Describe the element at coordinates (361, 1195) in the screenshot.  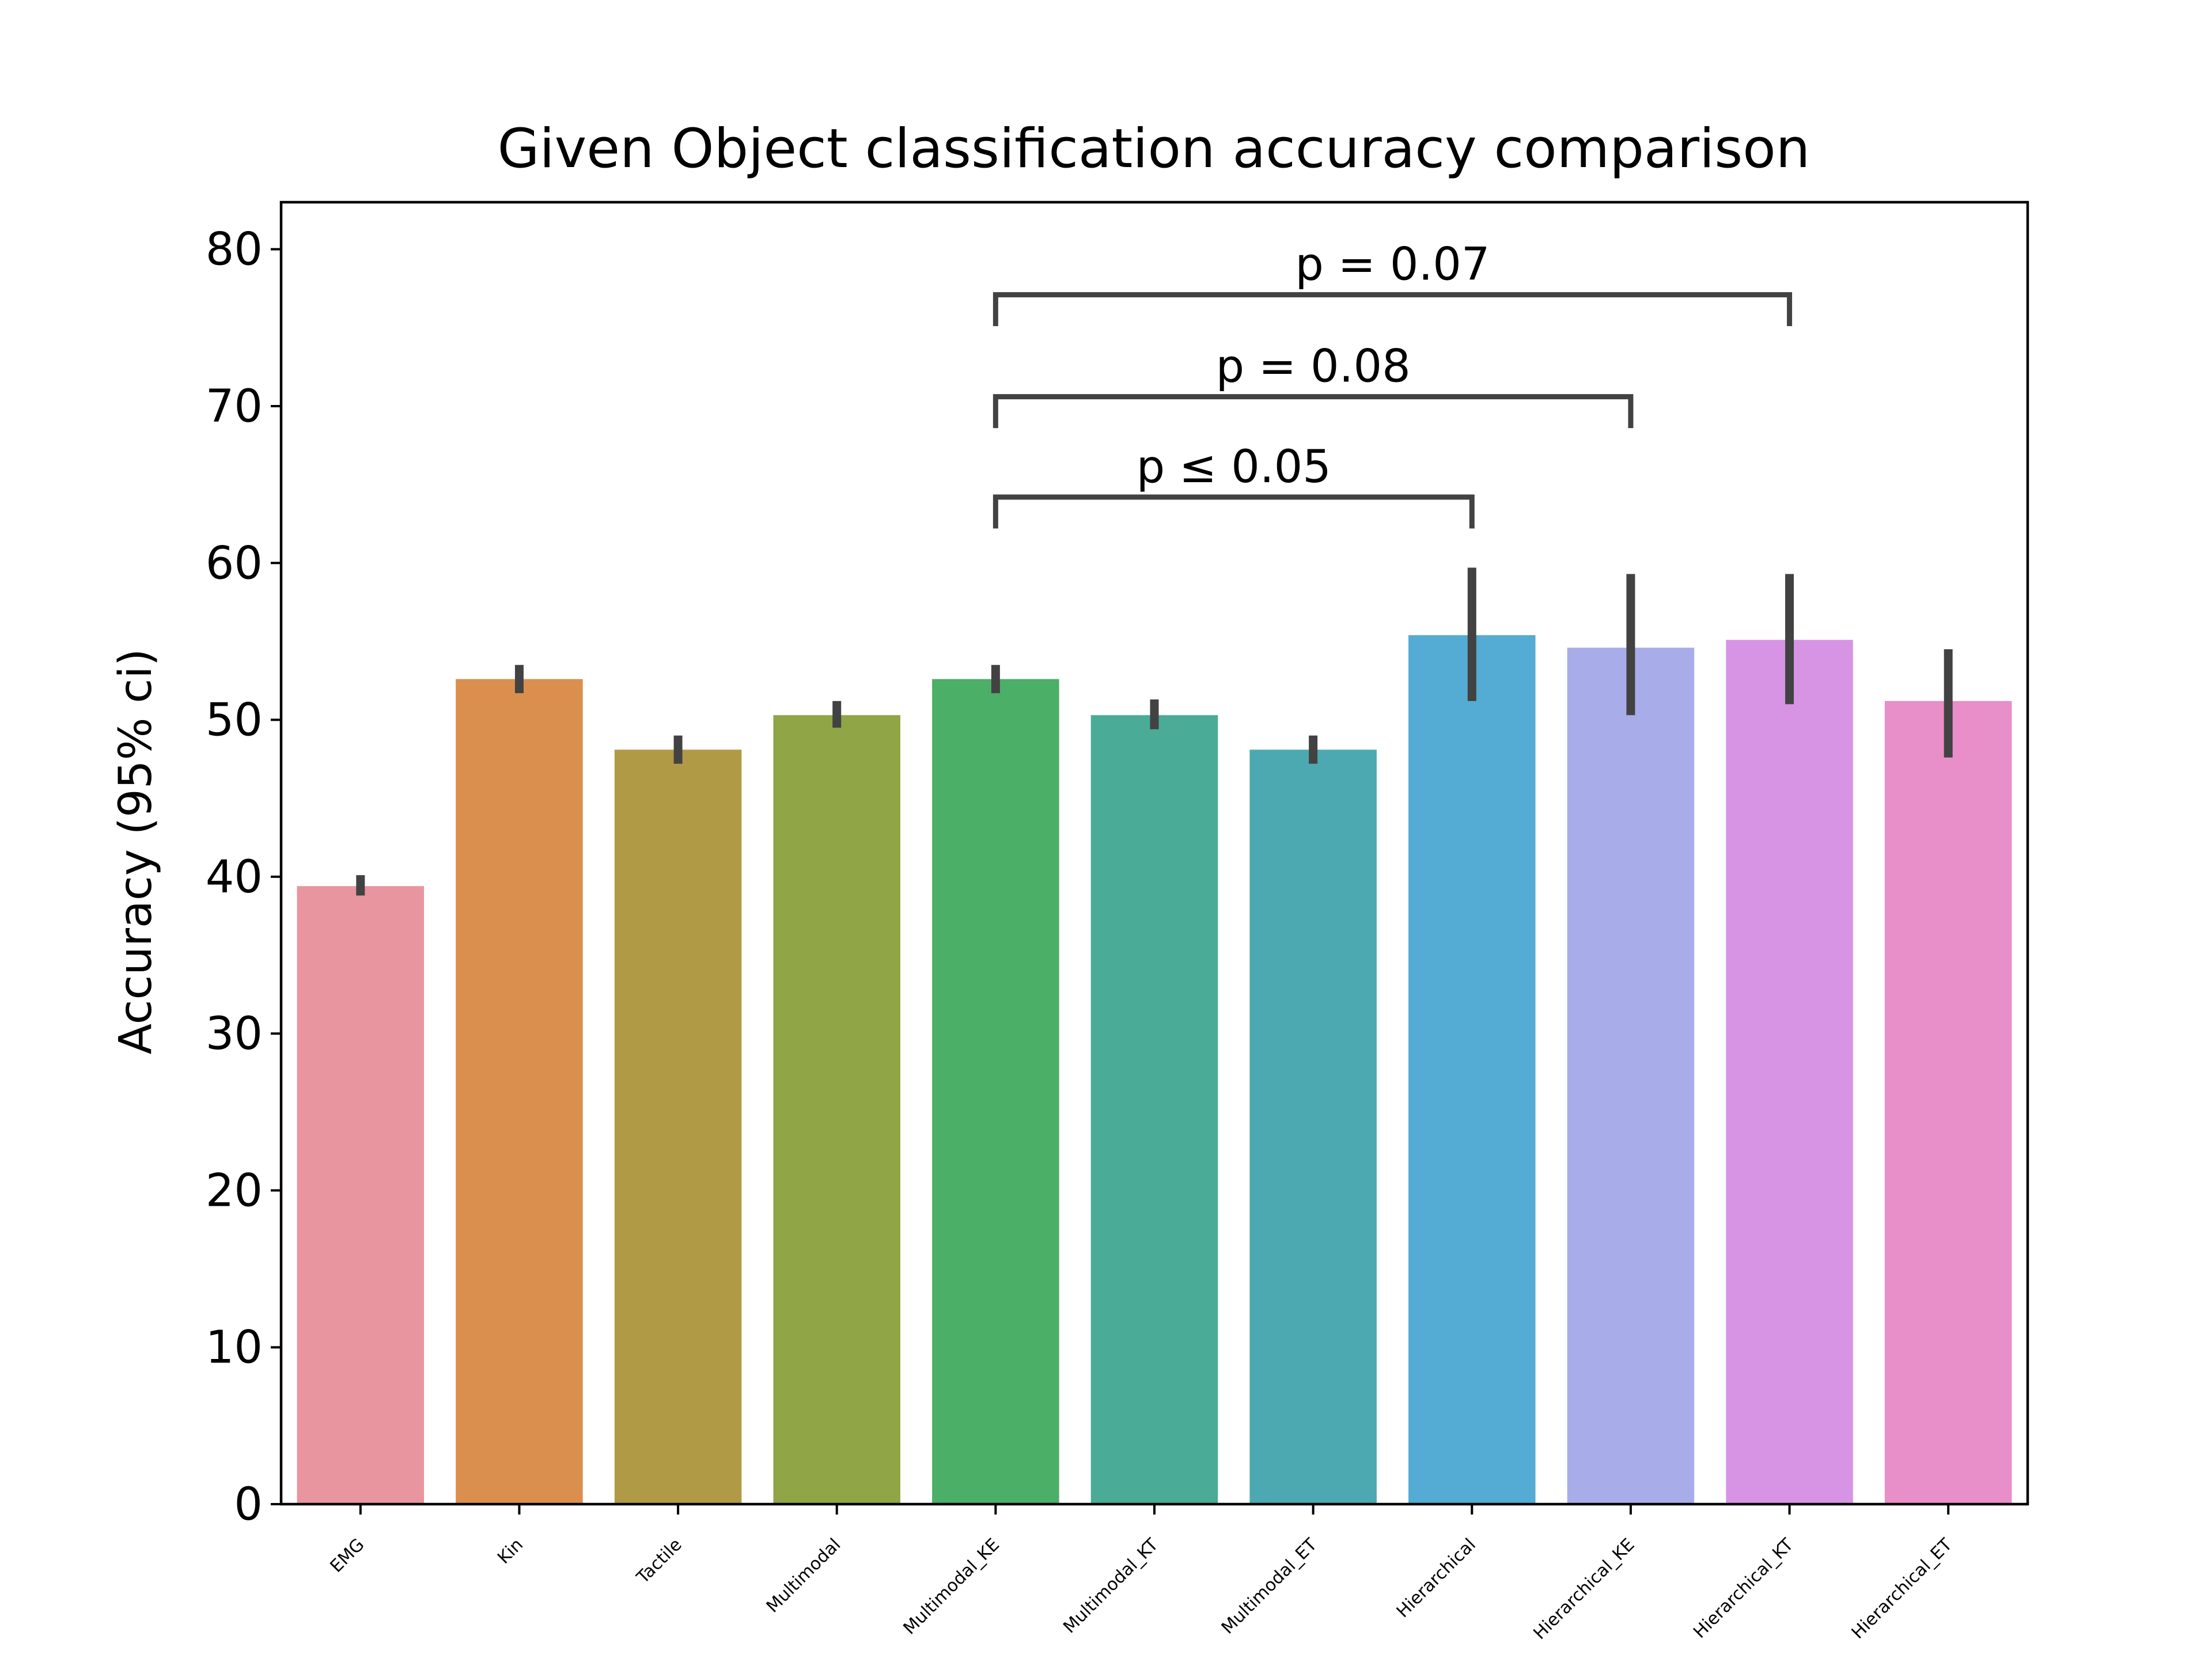
I see `bar-emg` at that location.